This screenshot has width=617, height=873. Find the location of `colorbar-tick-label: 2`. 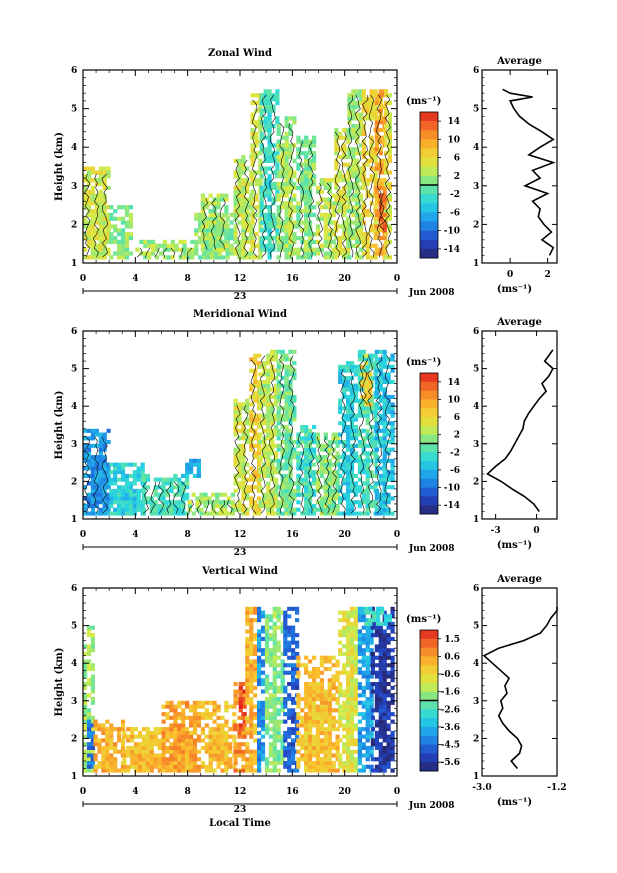

colorbar-tick-label: 2 is located at coordinates (457, 436).